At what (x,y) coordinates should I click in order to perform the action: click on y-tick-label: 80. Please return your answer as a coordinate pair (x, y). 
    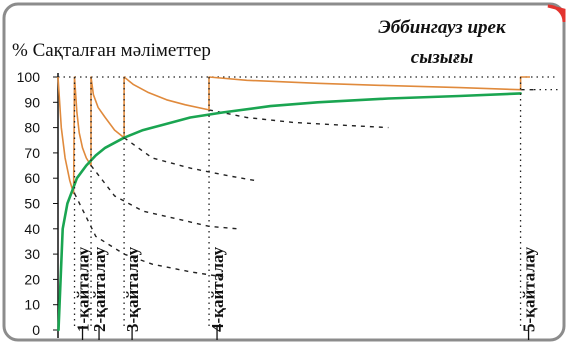
    Looking at the image, I should click on (32, 128).